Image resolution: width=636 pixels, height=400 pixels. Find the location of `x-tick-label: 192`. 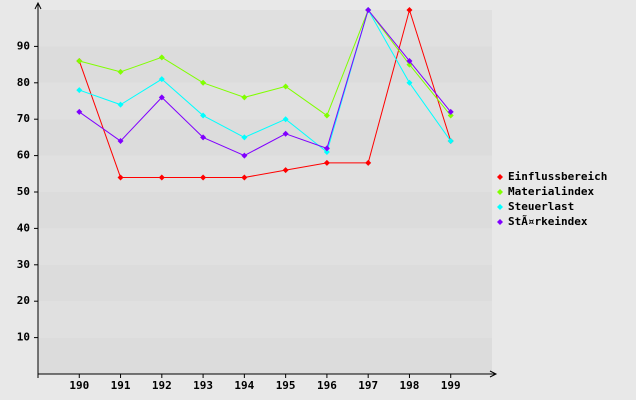

x-tick-label: 192 is located at coordinates (162, 385).